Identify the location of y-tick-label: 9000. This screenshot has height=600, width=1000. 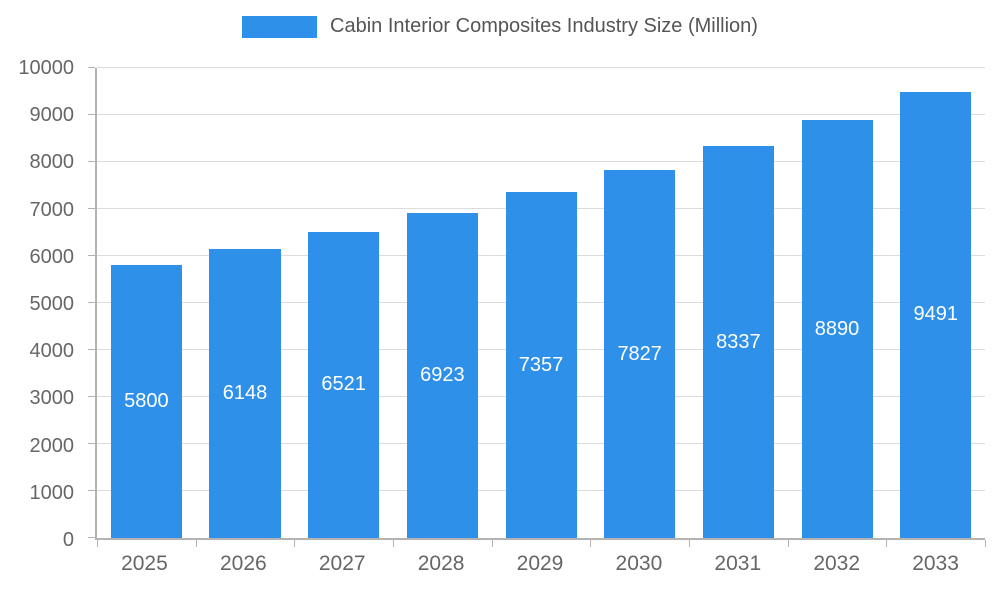
(52, 115).